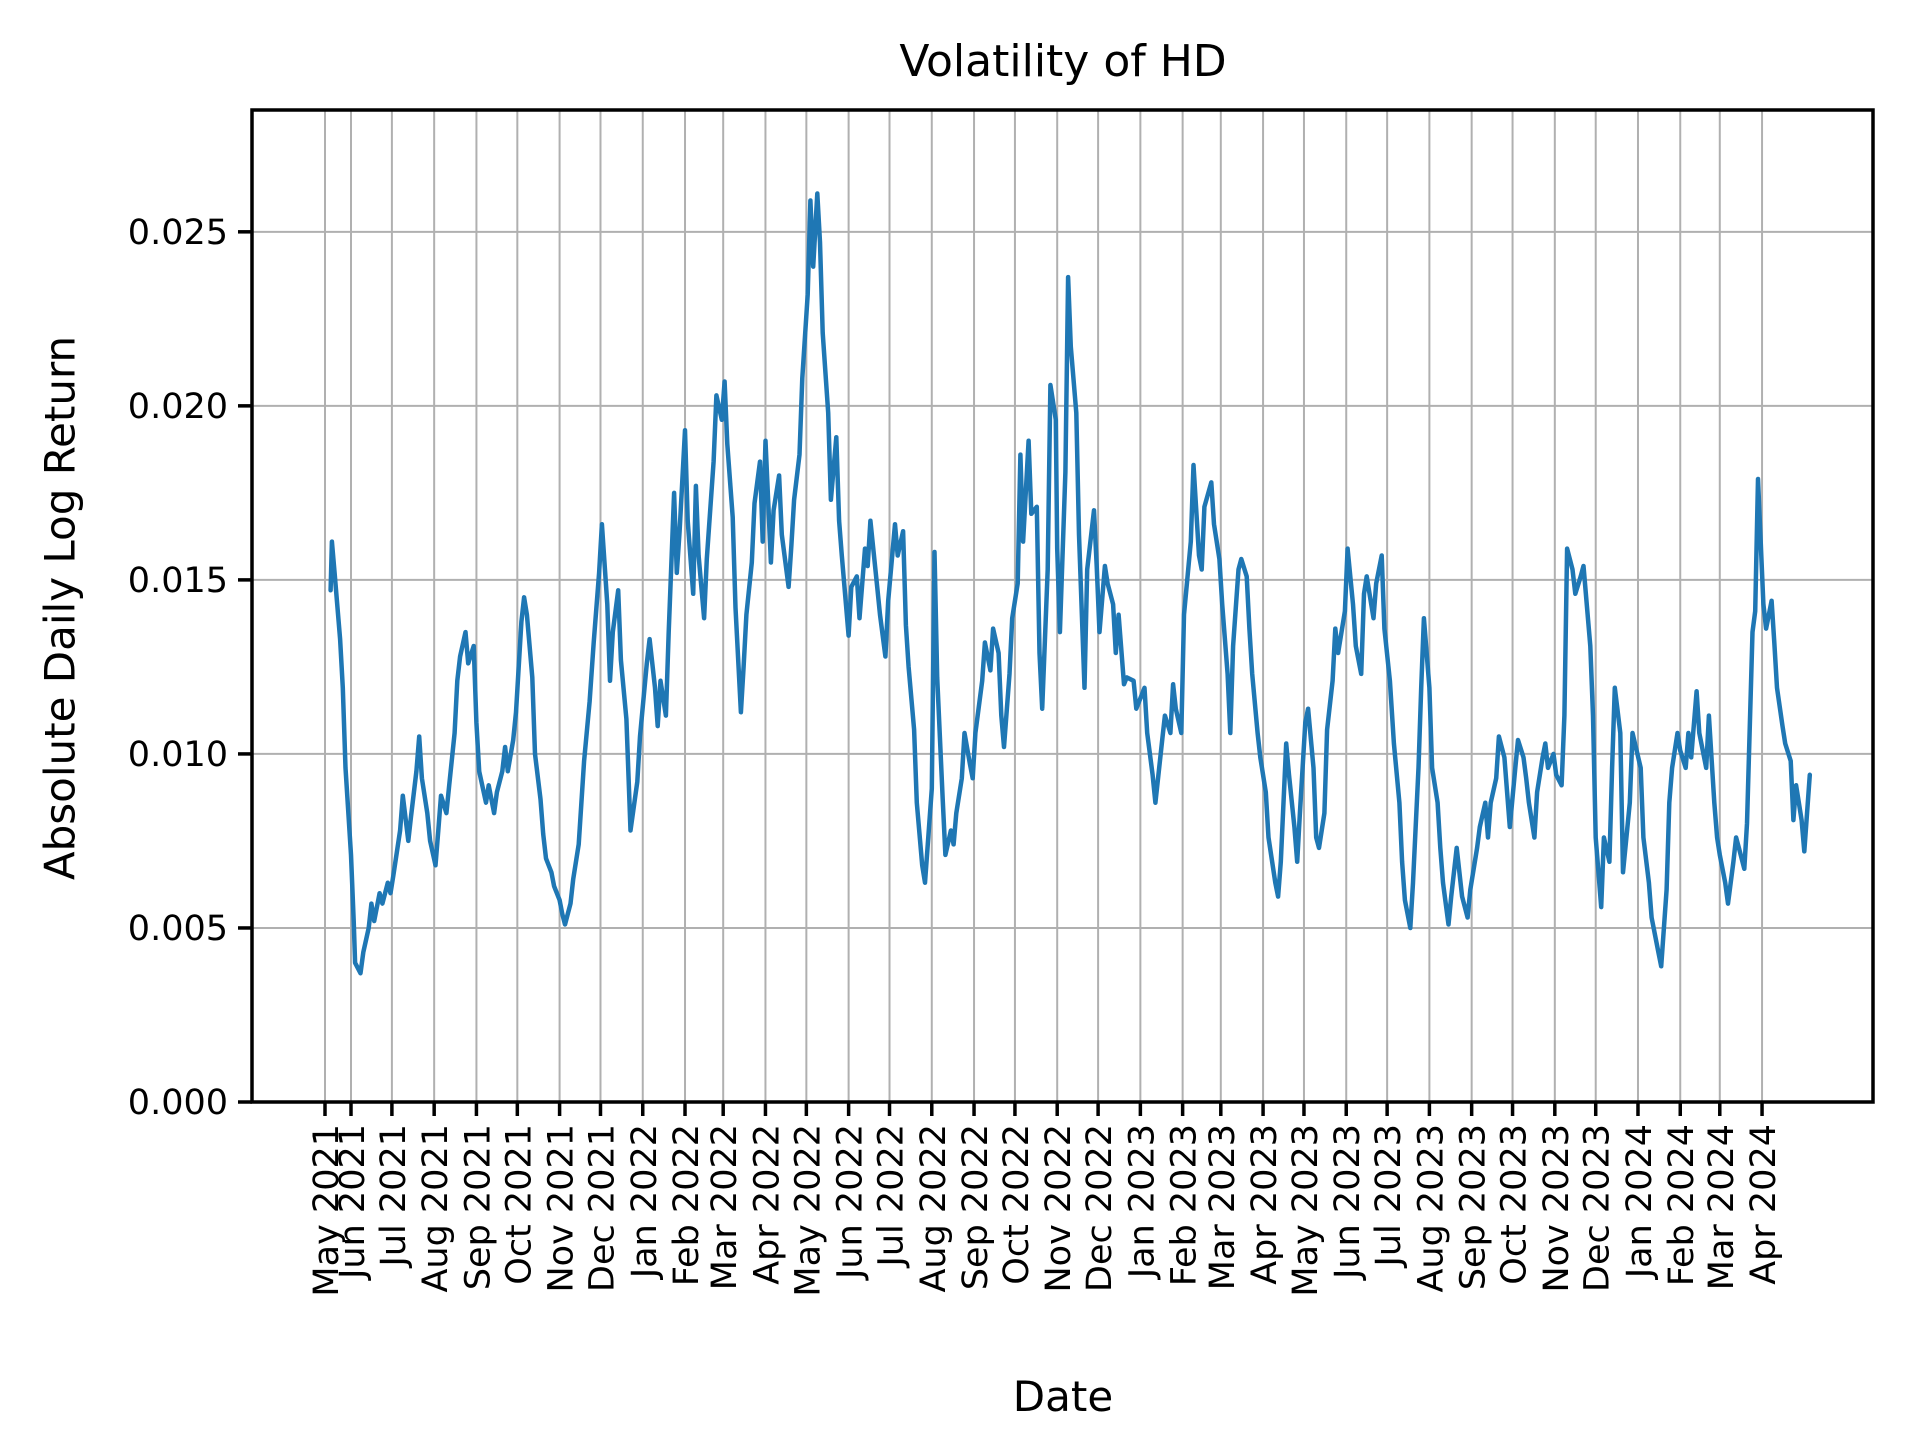 The width and height of the screenshot is (1920, 1440). I want to click on x-tick-label: Dec 2021, so click(602, 1208).